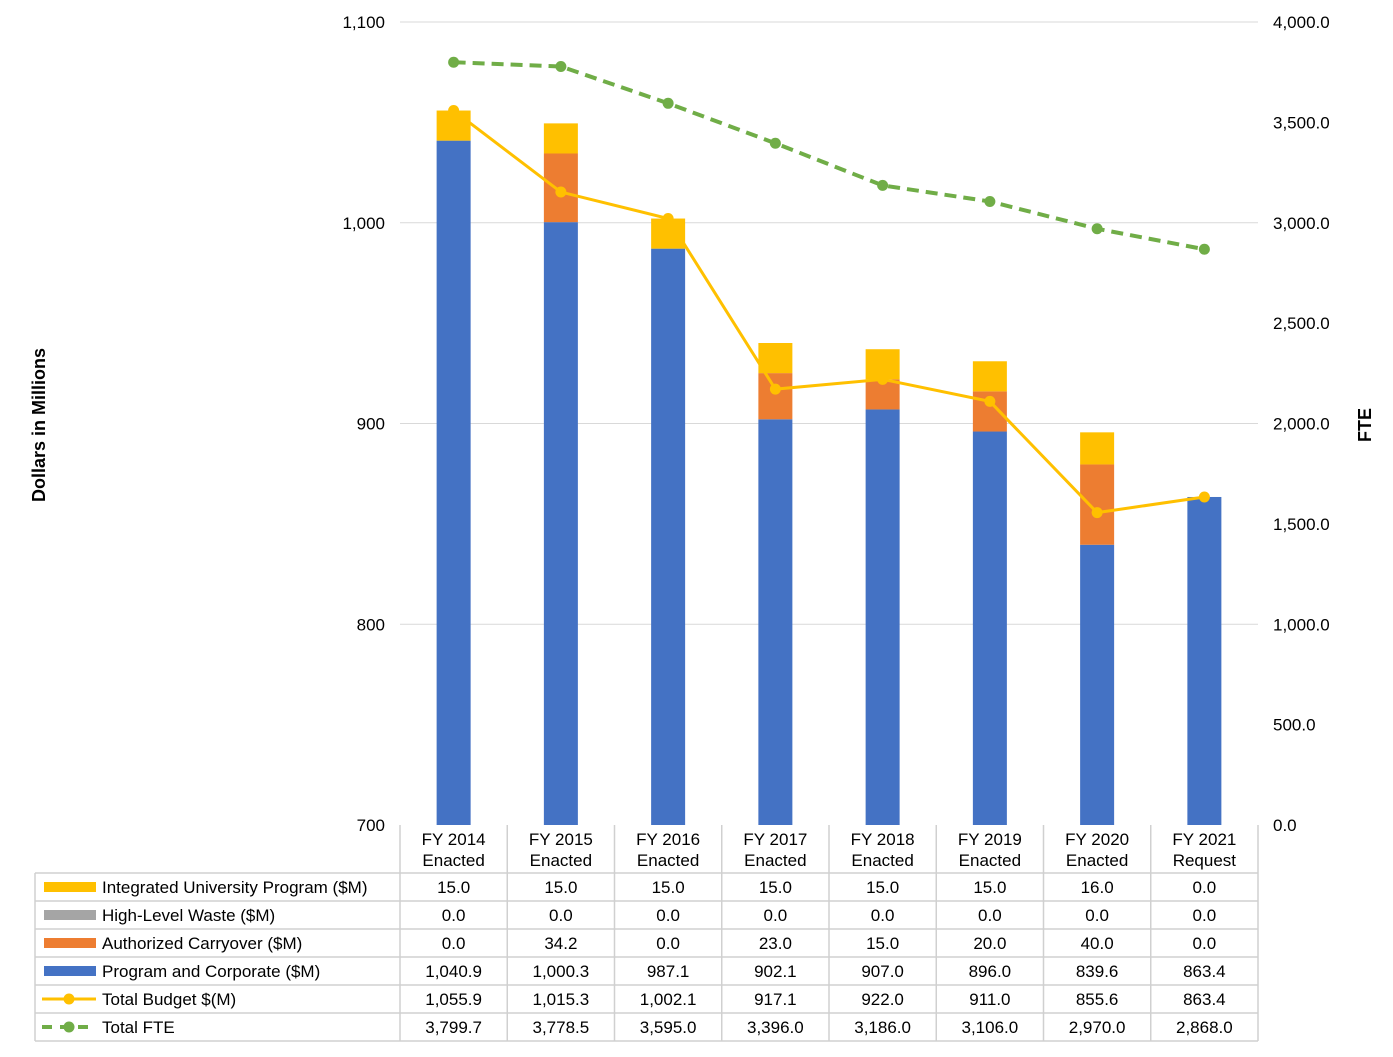 This screenshot has width=1393, height=1057. I want to click on table-cell: 3,186.0, so click(882, 1027).